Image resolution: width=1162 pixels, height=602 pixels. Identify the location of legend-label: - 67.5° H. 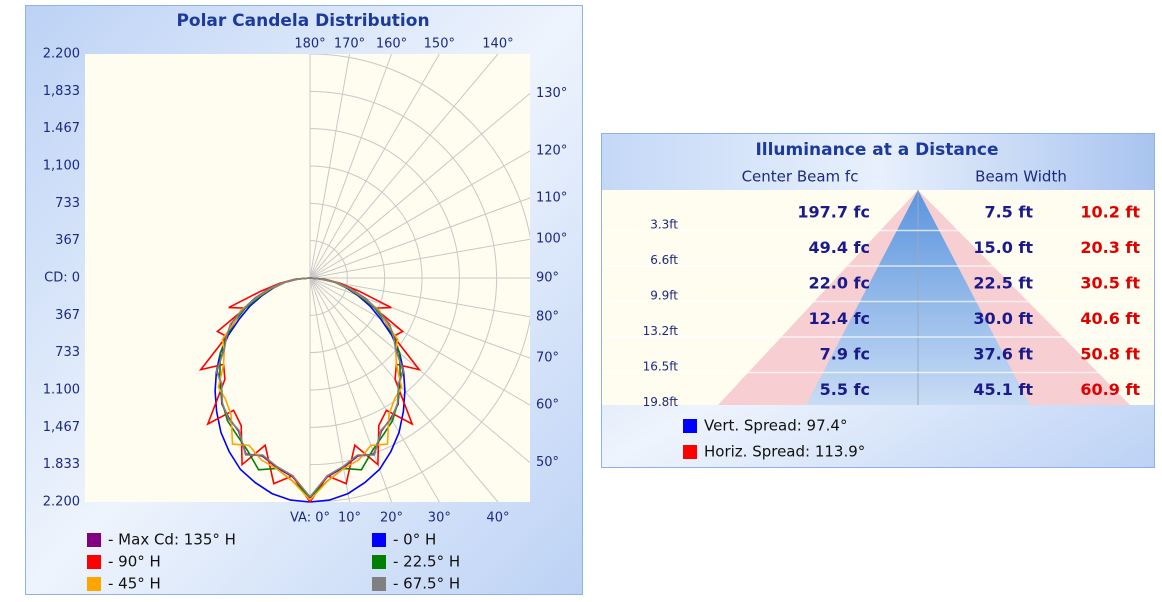
(426, 584).